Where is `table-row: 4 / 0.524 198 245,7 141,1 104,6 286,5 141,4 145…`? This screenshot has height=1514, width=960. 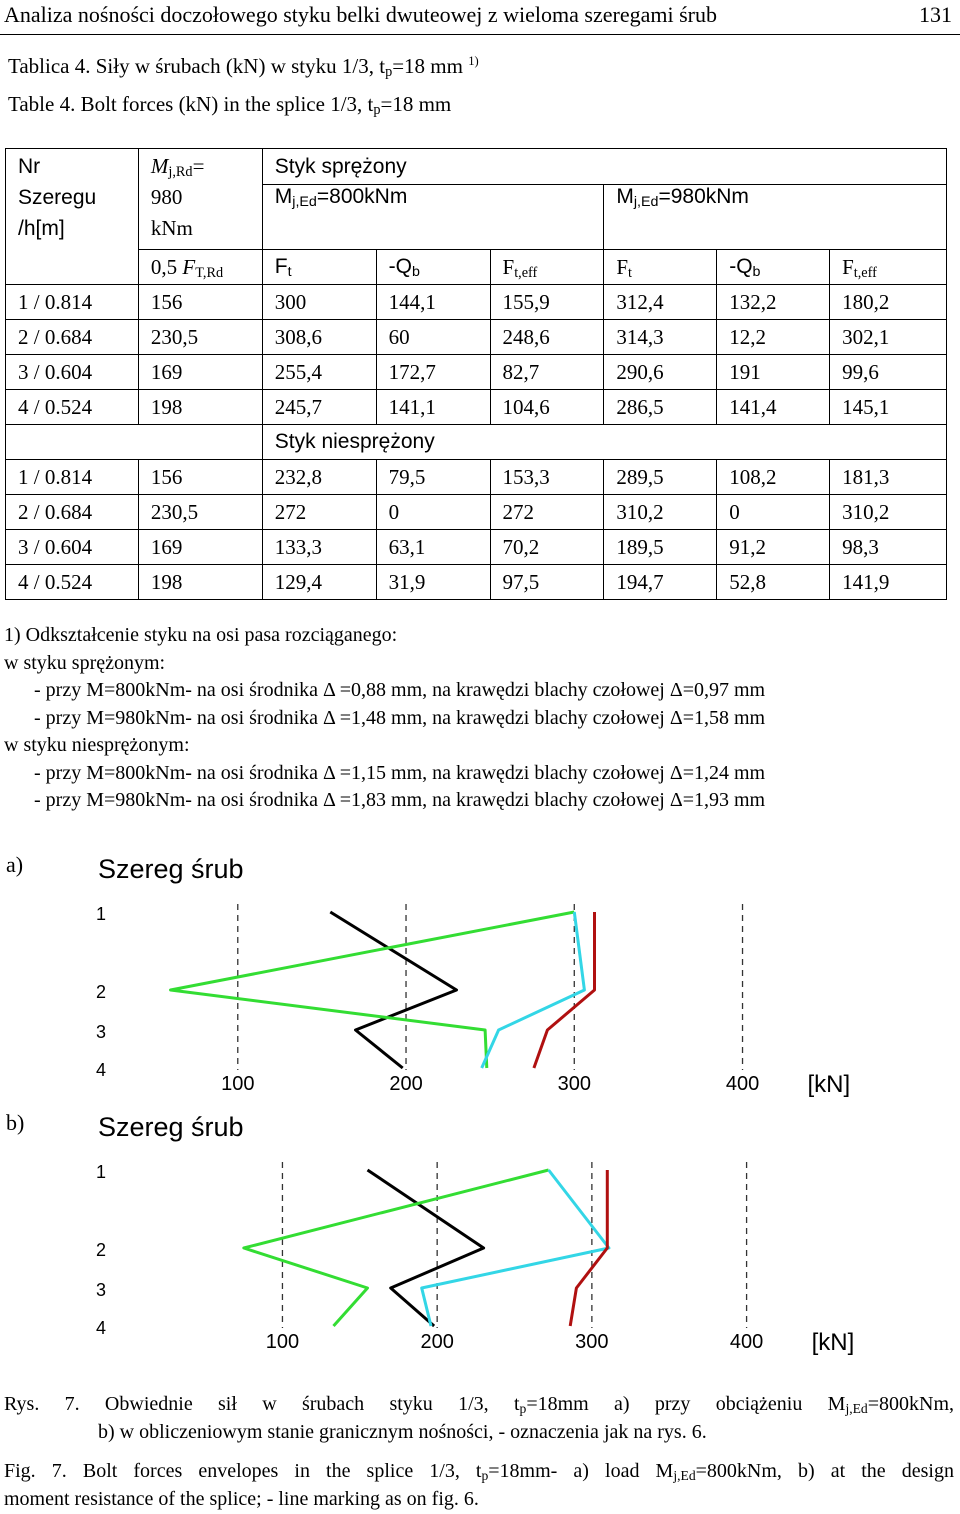
table-row: 4 / 0.524 198 245,7 141,1 104,6 286,5 141,4 145… is located at coordinates (476, 407).